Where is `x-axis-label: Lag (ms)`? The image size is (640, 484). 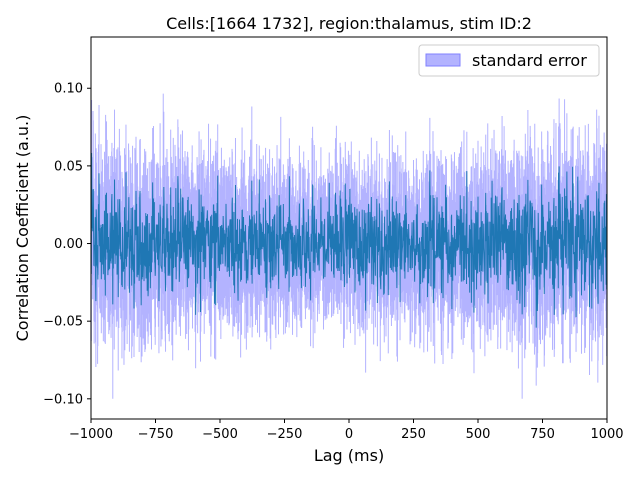
x-axis-label: Lag (ms) is located at coordinates (349, 455).